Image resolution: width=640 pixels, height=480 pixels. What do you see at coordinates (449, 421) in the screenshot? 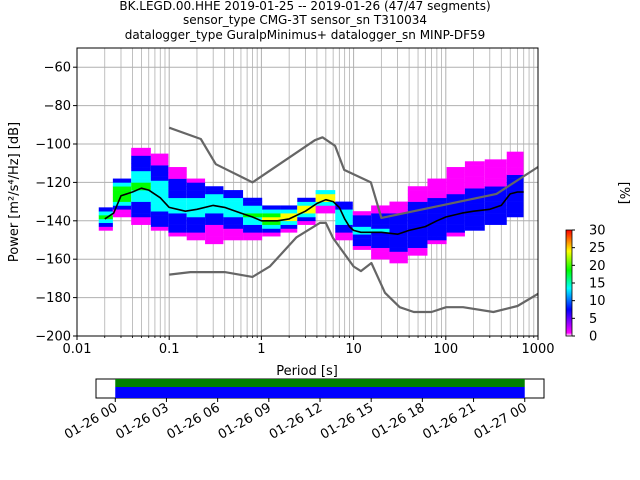
I see `timeline-tick-label: 01-26 21` at bounding box center [449, 421].